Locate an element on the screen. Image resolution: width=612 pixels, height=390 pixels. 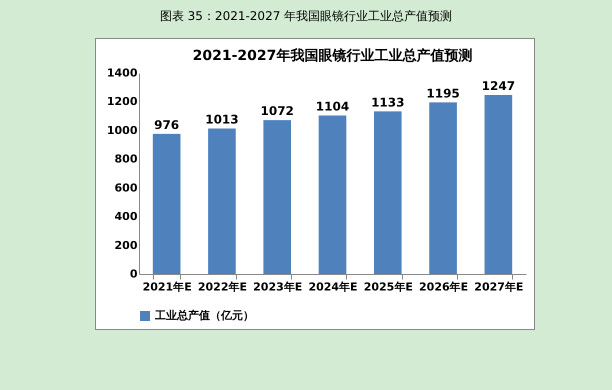
data-label: 1133 is located at coordinates (387, 102).